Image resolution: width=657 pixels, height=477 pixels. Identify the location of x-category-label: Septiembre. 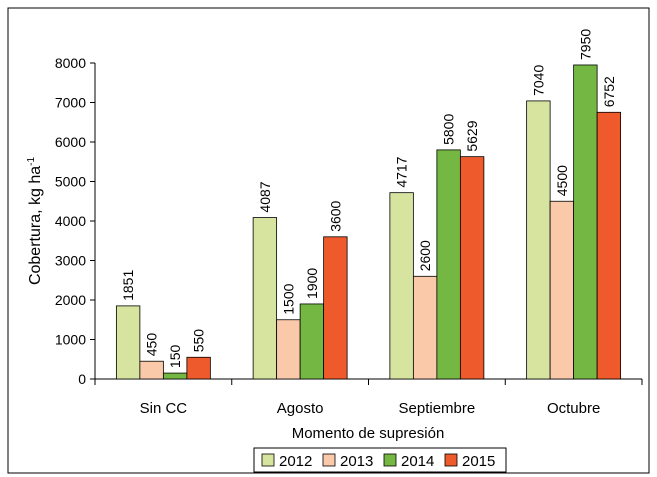
(437, 408).